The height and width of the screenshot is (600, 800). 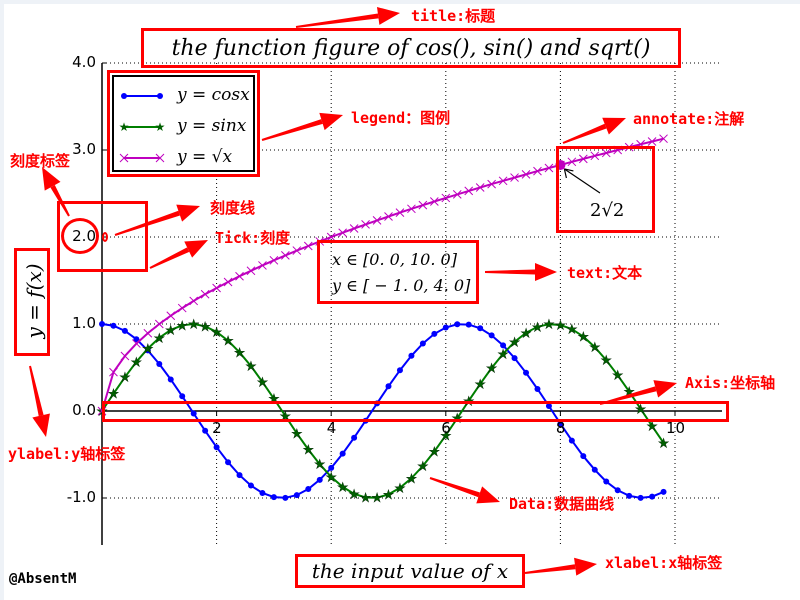 What do you see at coordinates (34, 301) in the screenshot?
I see `y-axis-label: y = f(x)` at bounding box center [34, 301].